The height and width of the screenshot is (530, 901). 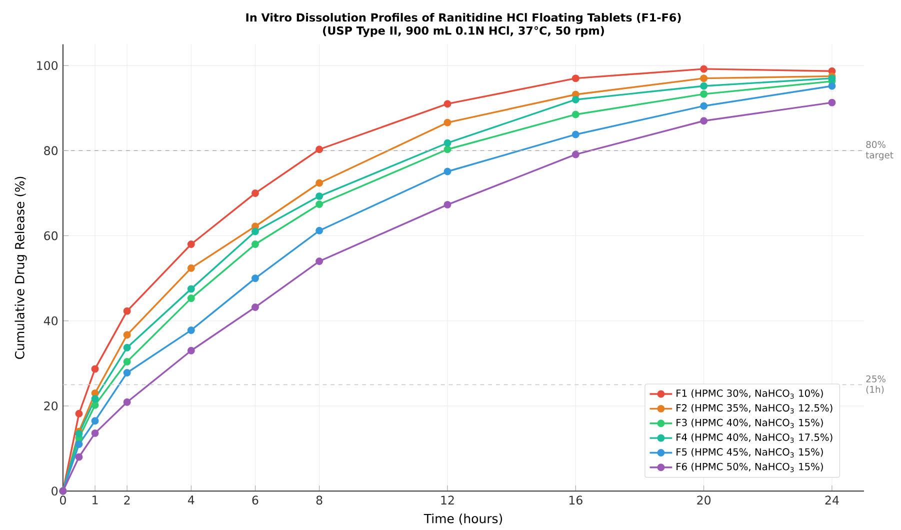 What do you see at coordinates (447, 499) in the screenshot?
I see `x-tick-label: 12` at bounding box center [447, 499].